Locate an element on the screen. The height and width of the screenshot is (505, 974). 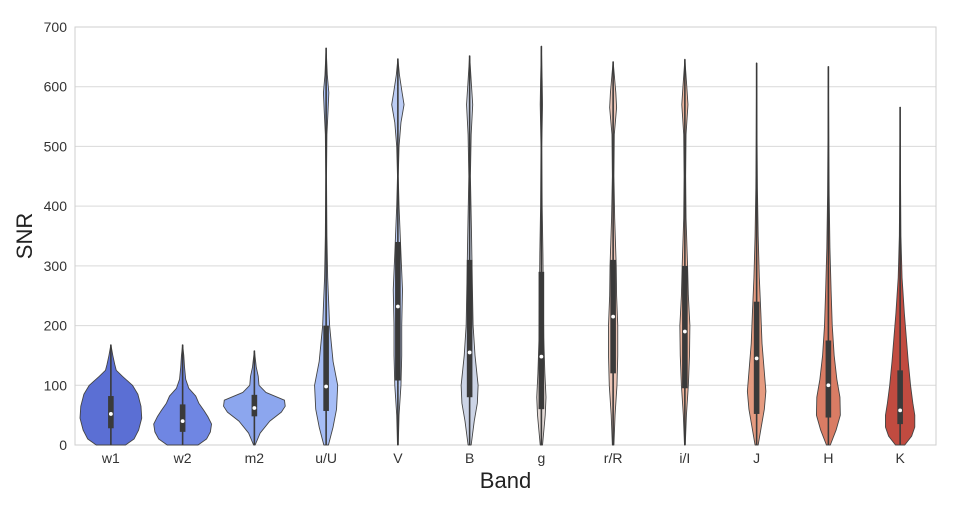
x-tick-label: m2 is located at coordinates (255, 458).